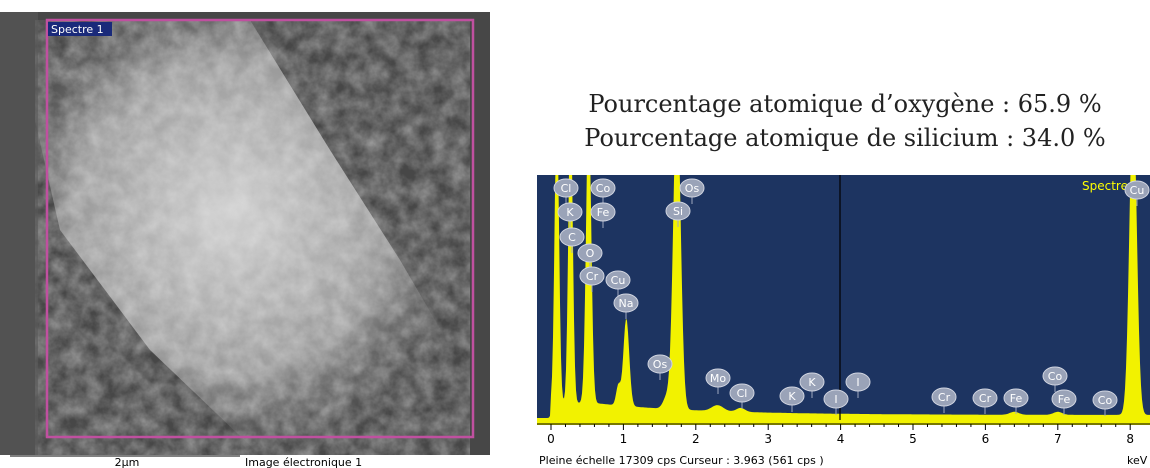  I want to click on peak-label: Na, so click(626, 303).